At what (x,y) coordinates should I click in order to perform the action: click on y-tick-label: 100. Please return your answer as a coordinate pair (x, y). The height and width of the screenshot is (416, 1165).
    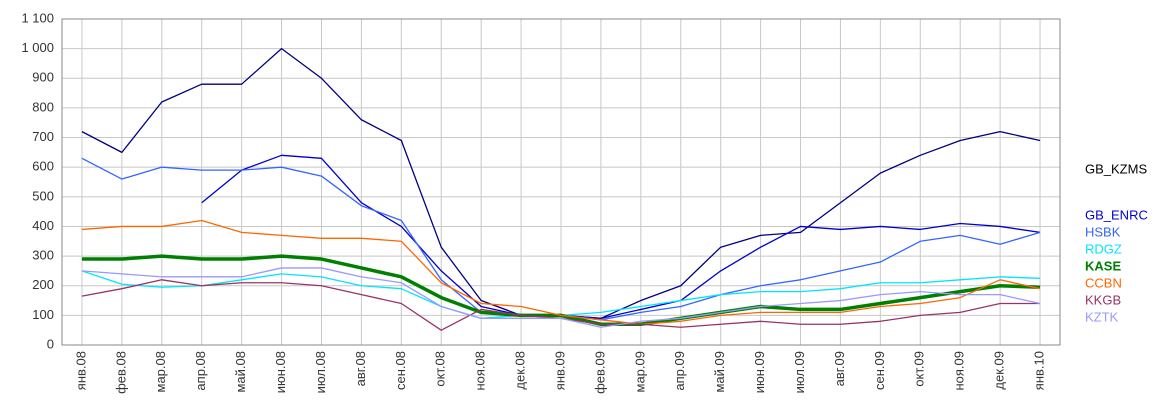
    Looking at the image, I should click on (43, 314).